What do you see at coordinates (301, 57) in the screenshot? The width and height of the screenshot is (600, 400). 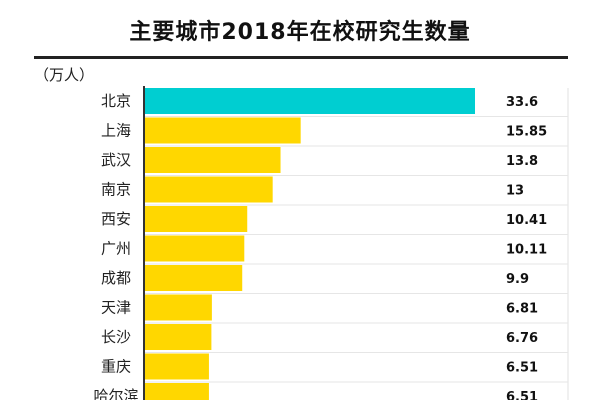 I see `title-underline` at bounding box center [301, 57].